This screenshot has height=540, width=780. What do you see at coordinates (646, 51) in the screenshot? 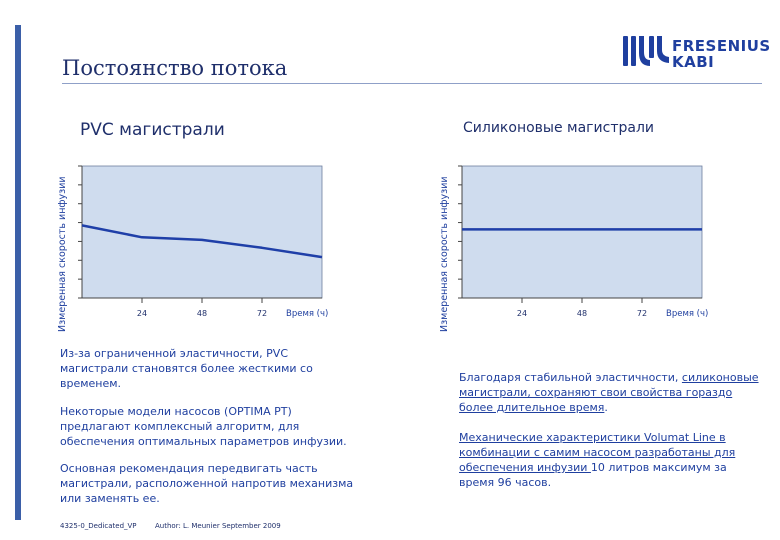
I see `fresenius-logo-icon` at bounding box center [646, 51].